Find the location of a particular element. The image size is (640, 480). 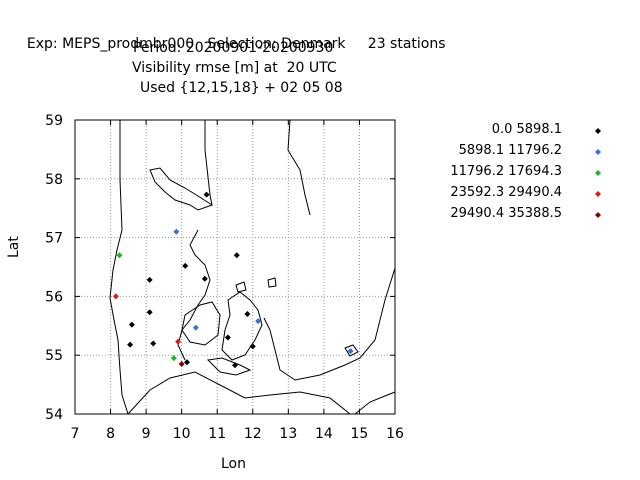

y-tick-label: 59 is located at coordinates (54, 121).